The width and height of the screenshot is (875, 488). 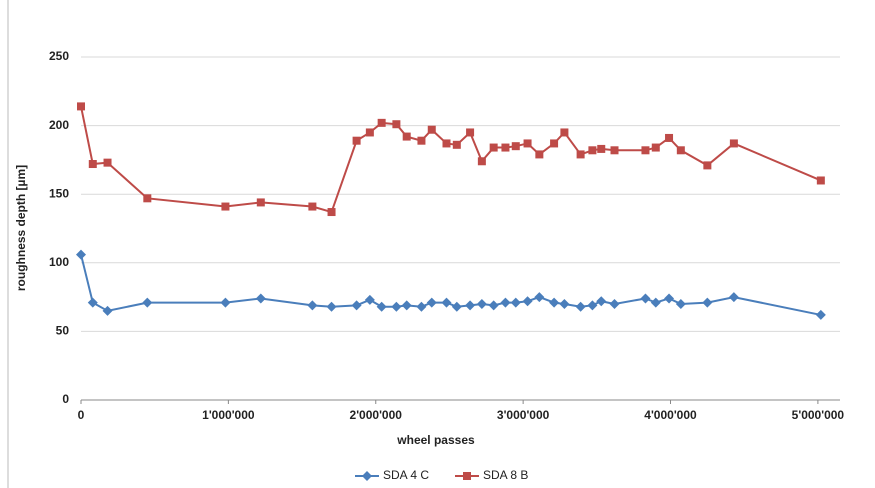 I want to click on x-tick-label: 4'000'000, so click(x=670, y=415).